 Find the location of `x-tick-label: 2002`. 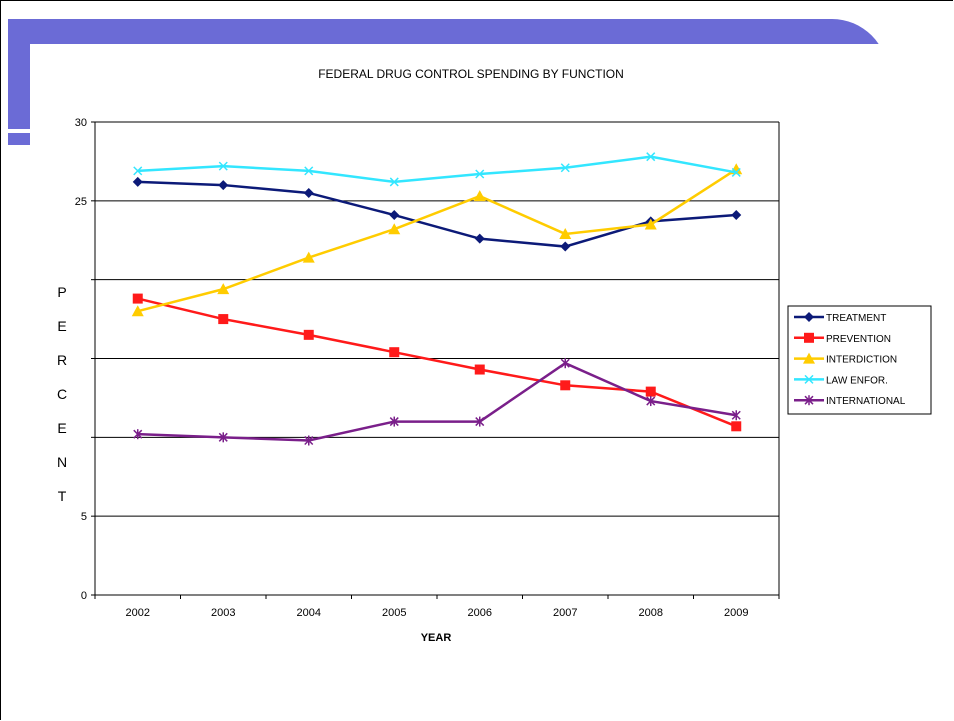

x-tick-label: 2002 is located at coordinates (138, 613).